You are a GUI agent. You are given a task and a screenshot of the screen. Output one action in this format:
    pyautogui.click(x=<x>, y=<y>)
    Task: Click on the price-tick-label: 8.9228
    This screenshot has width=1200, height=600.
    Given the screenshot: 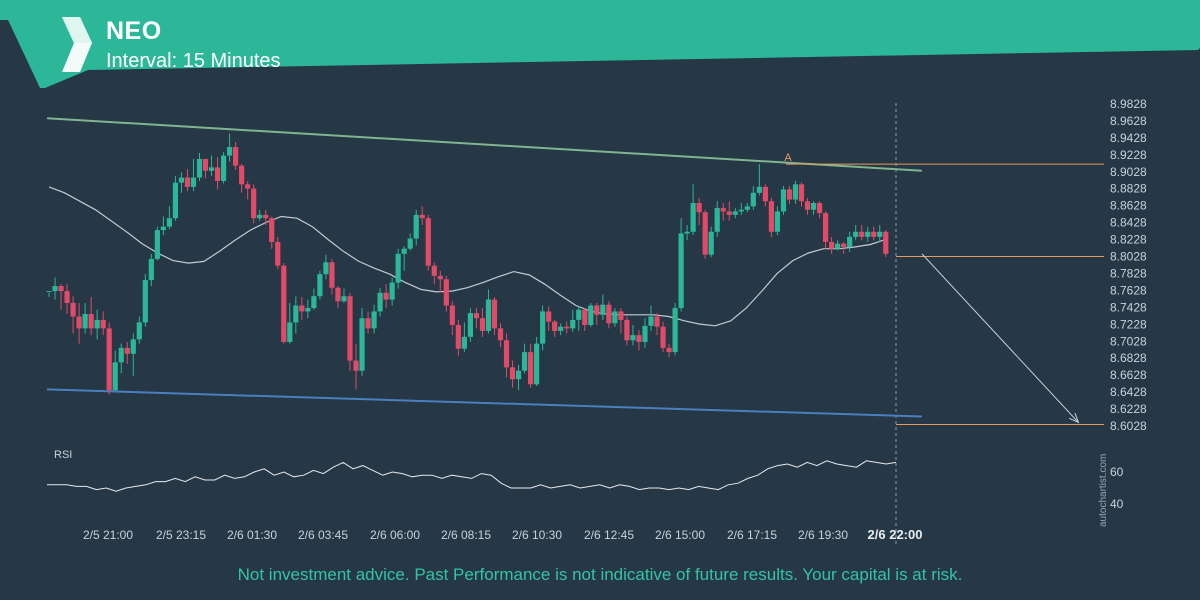 What is the action you would take?
    pyautogui.click(x=1128, y=155)
    